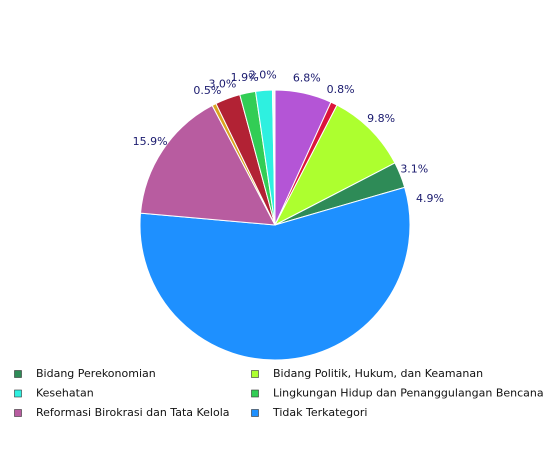 The width and height of the screenshot is (550, 450). What do you see at coordinates (381, 118) in the screenshot?
I see `slice-label: 9.8%` at bounding box center [381, 118].